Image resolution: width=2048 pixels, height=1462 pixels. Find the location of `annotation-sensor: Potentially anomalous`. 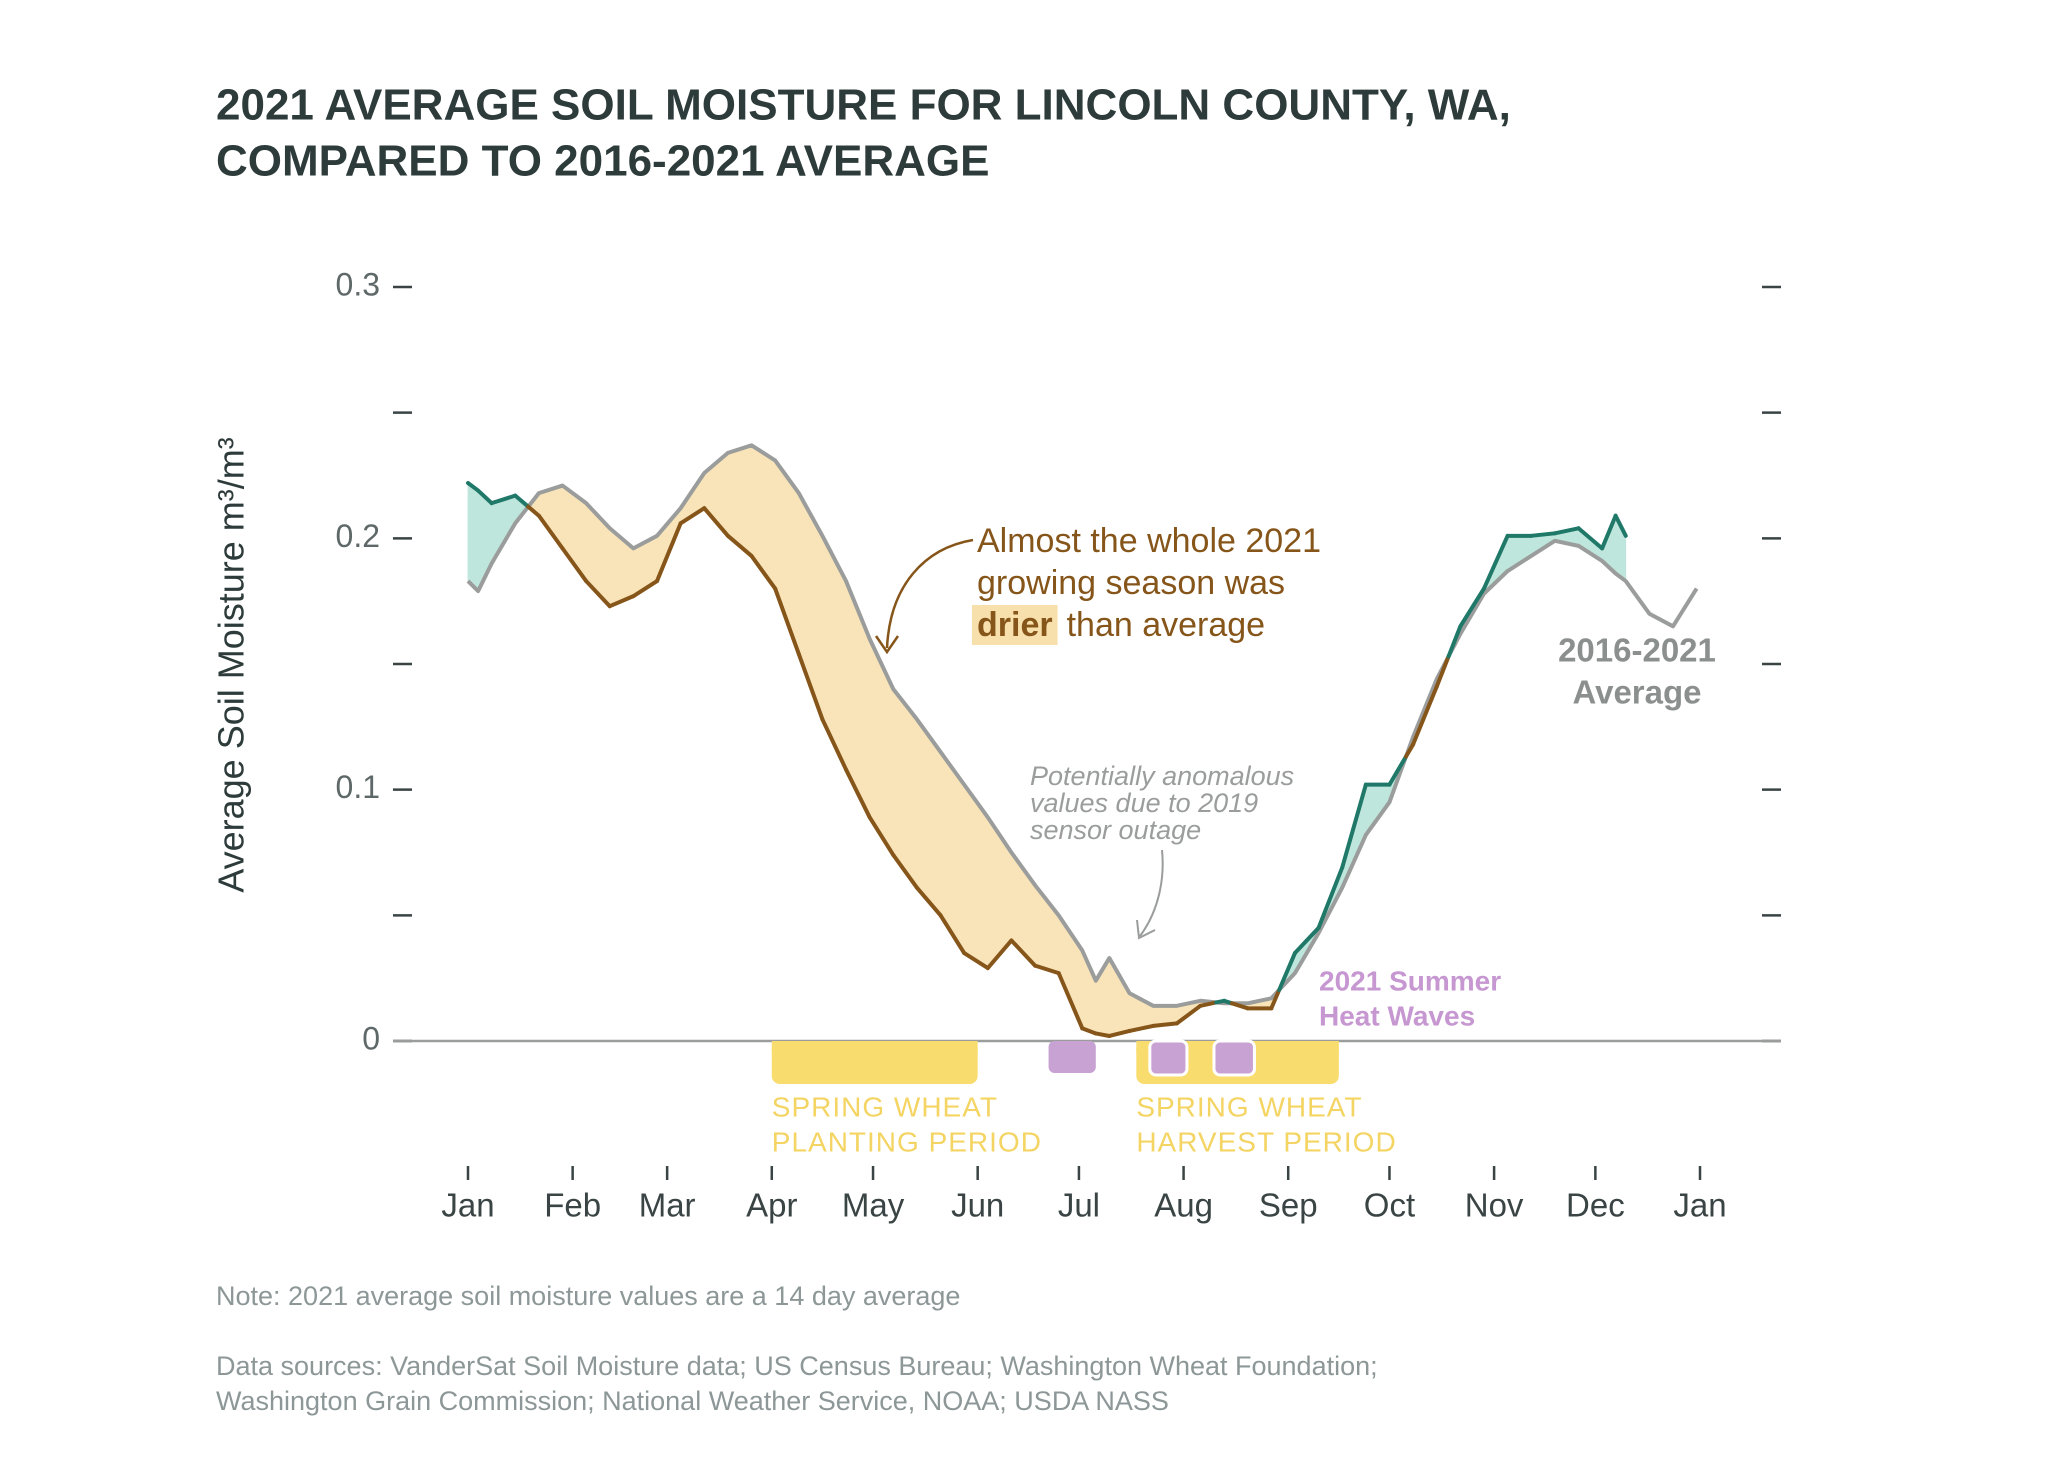

annotation-sensor: Potentially anomalous is located at coordinates (1162, 776).